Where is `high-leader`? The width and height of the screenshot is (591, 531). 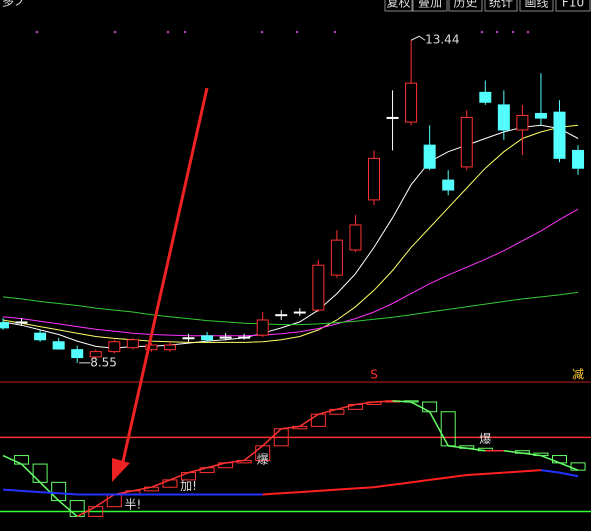
high-leader is located at coordinates (418, 38).